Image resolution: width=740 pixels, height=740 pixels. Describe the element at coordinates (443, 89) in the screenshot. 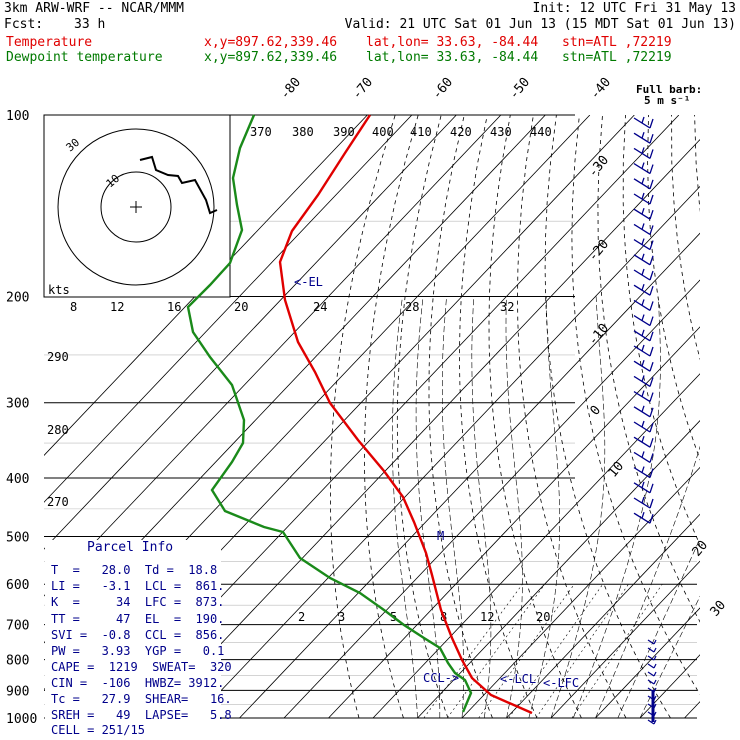

I see `isotherm-label: -60` at that location.